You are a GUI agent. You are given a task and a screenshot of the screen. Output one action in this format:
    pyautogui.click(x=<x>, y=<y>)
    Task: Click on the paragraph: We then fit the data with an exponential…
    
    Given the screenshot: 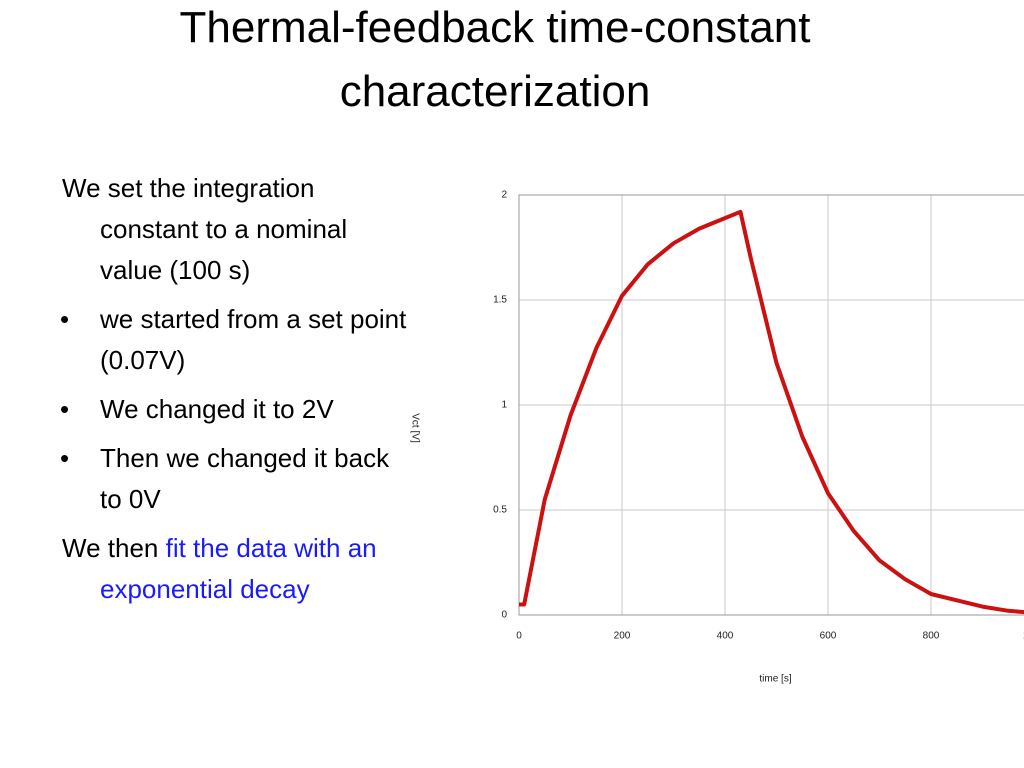 What is the action you would take?
    pyautogui.click(x=237, y=569)
    